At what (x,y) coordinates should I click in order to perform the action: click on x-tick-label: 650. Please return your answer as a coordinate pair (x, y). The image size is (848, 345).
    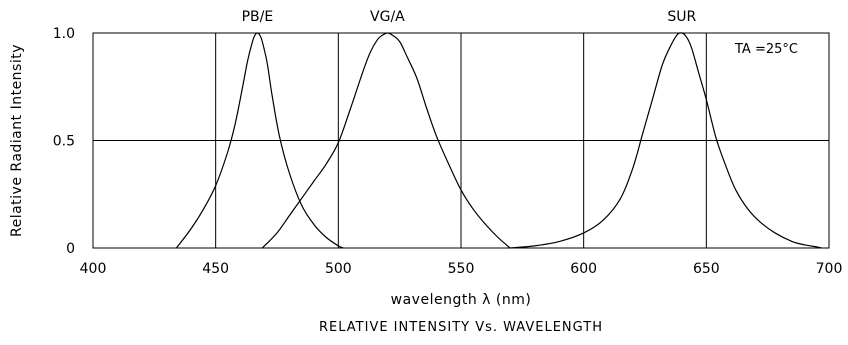
    Looking at the image, I should click on (706, 269).